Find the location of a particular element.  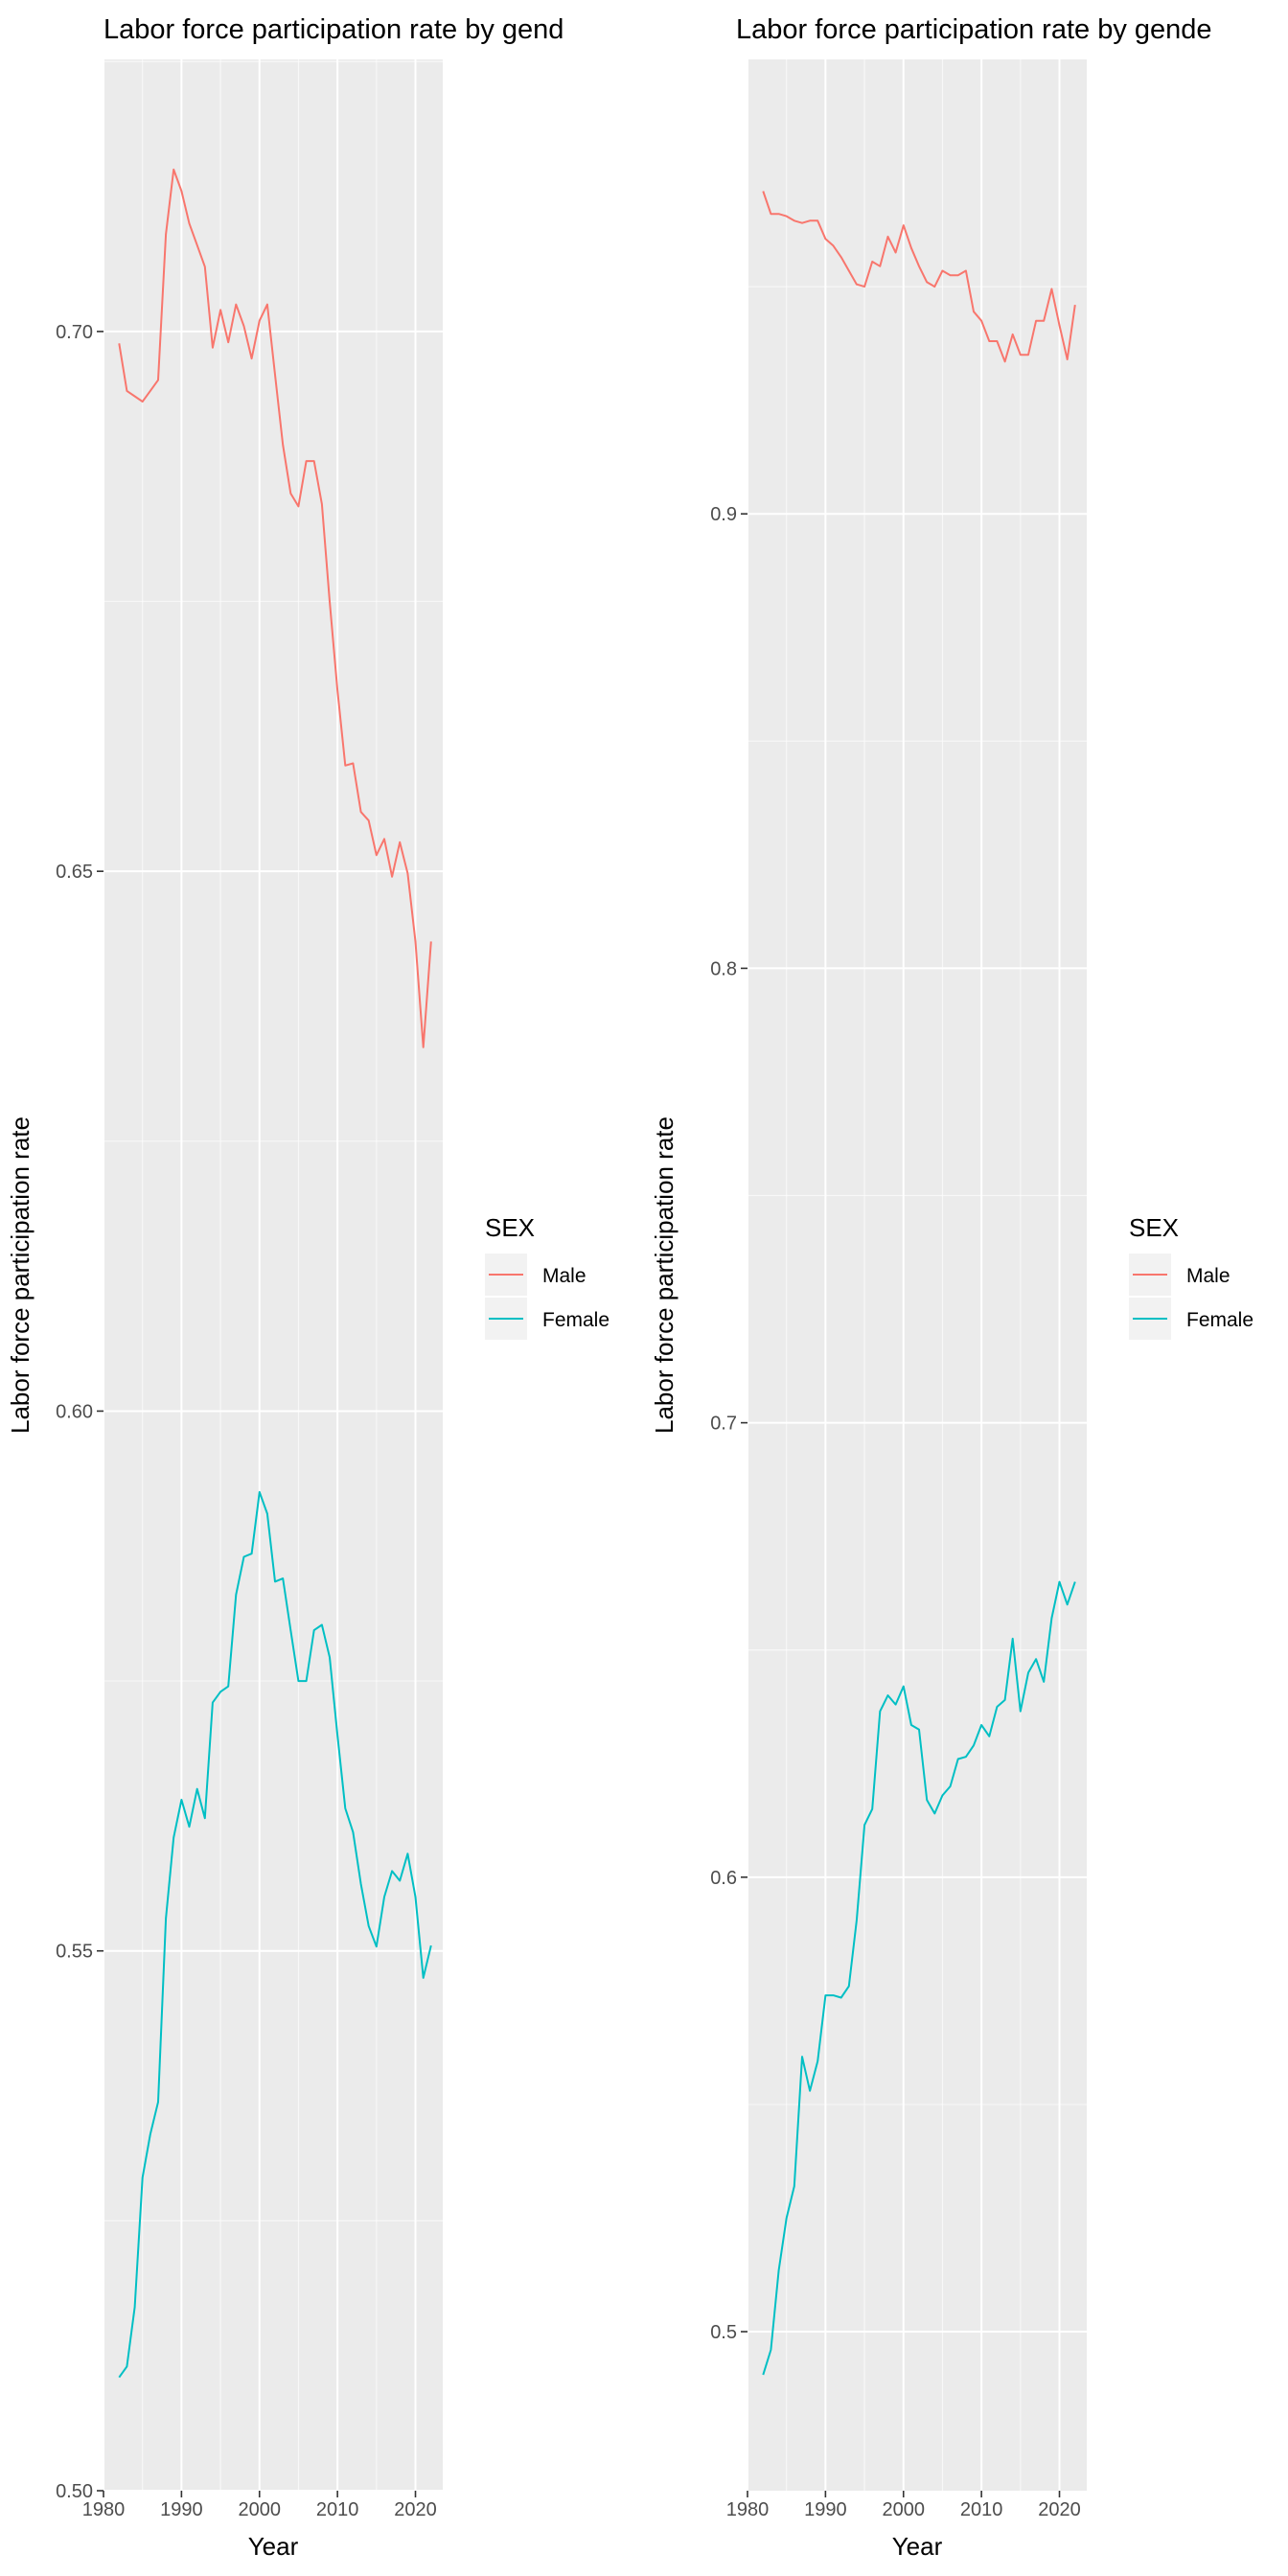

chart-title: Labor force participation rate by gend is located at coordinates (334, 29).